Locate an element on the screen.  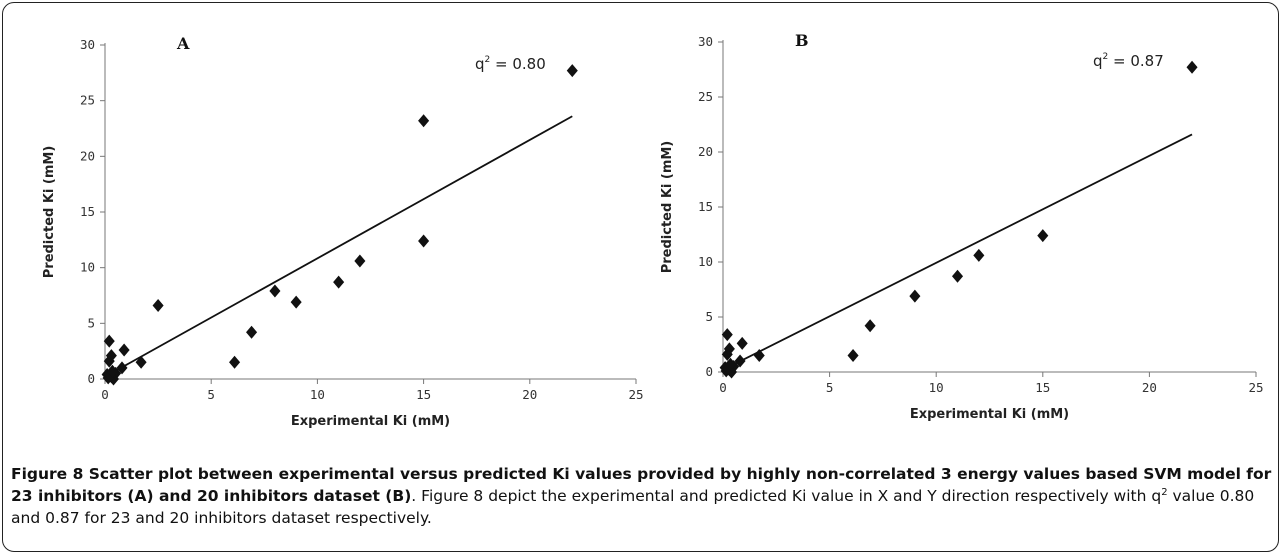
panel-label: B is located at coordinates (802, 40).